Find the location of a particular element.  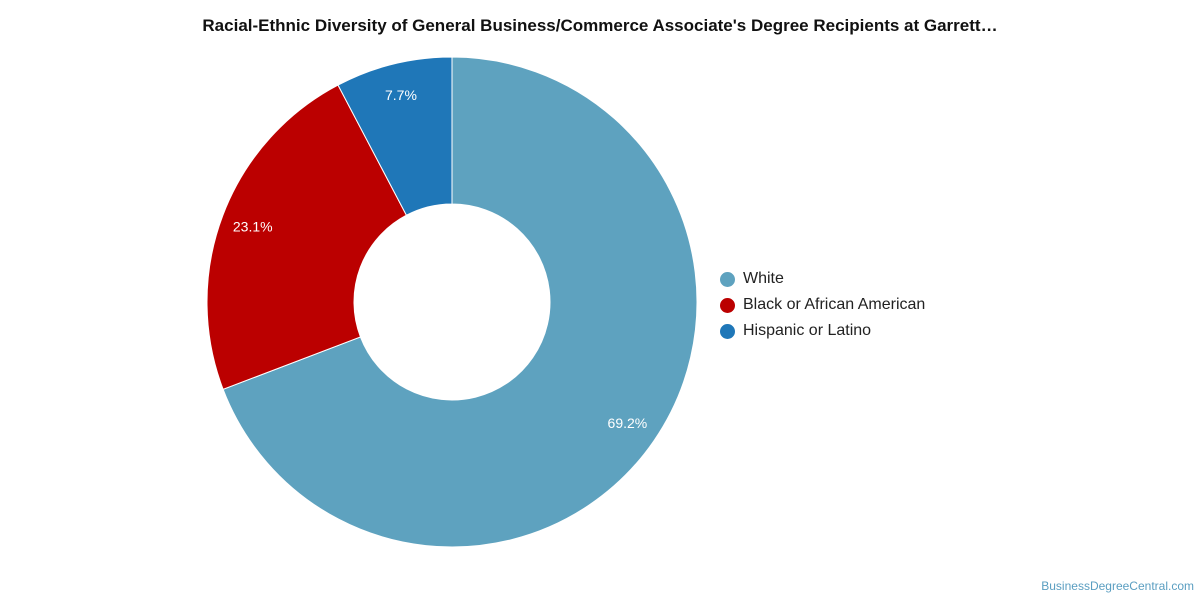

legend-item-white: White is located at coordinates (822, 279).